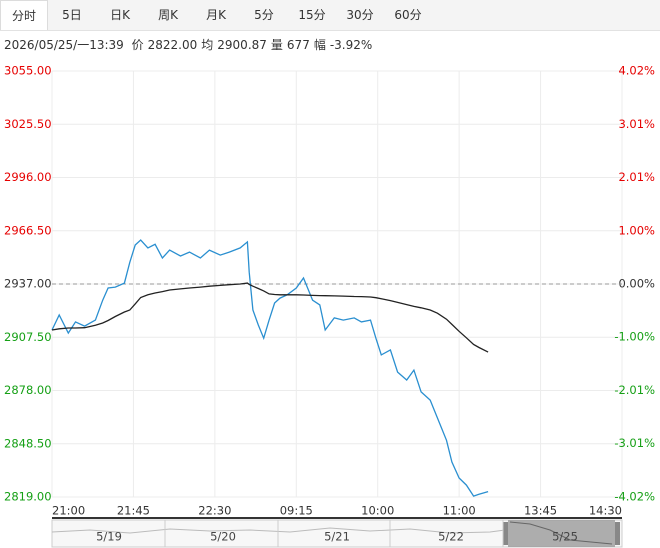 This screenshot has width=660, height=548. I want to click on y-tick-label: 2996.00, so click(28, 177).